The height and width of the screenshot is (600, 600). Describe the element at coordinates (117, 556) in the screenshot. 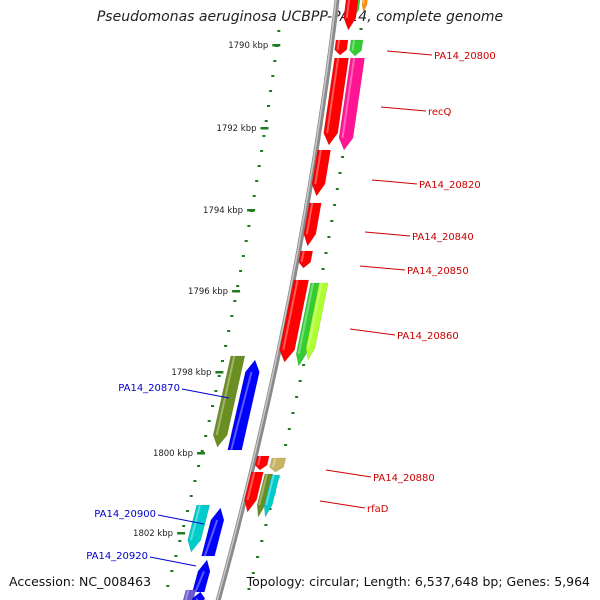

I see `gene-label-left: PA14_20920` at that location.